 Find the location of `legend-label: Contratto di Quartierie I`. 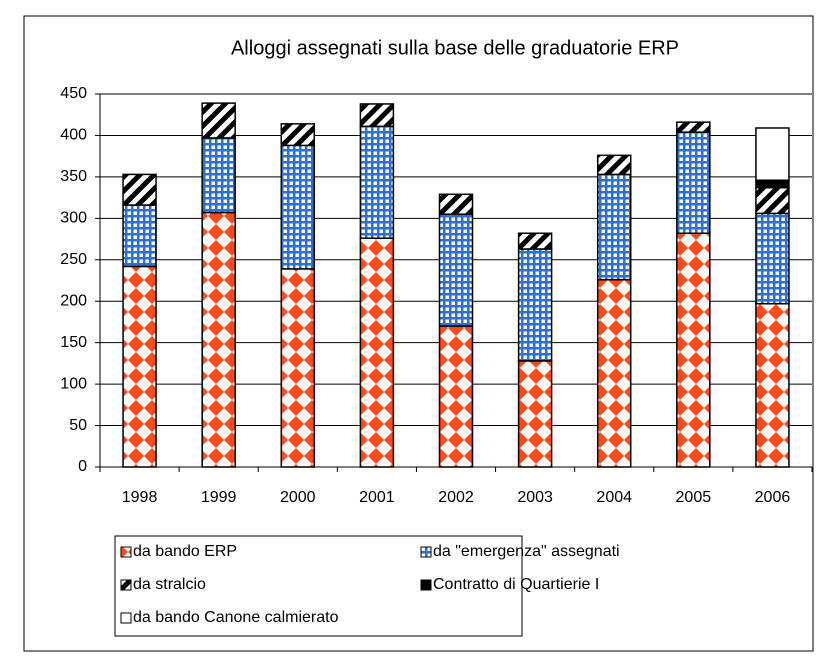

legend-label: Contratto di Quartierie I is located at coordinates (516, 584).